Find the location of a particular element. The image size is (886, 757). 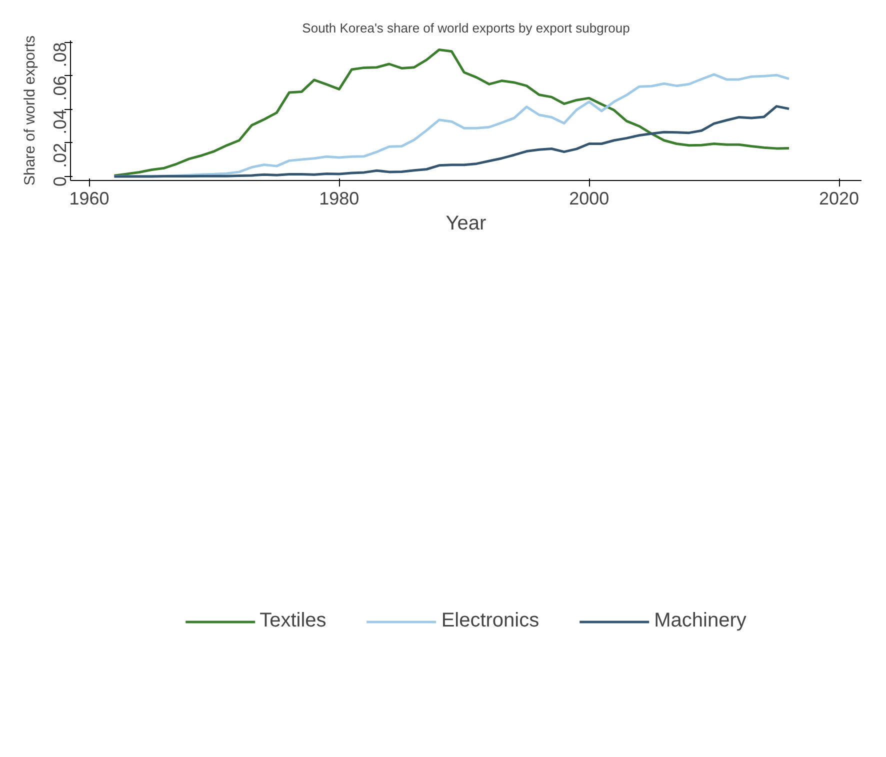

x-tick-label: 2020 is located at coordinates (839, 198).